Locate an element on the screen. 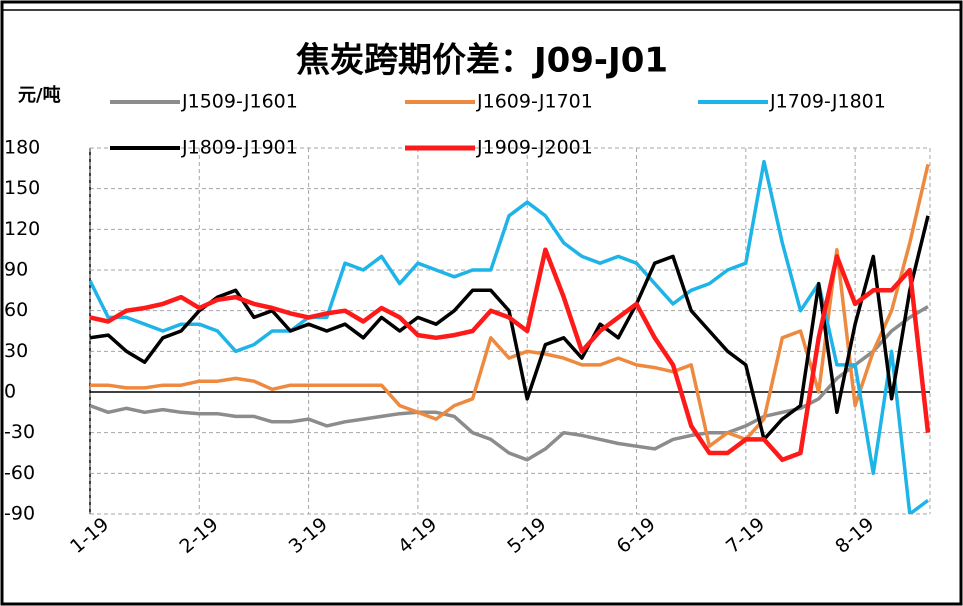  y-tick-label: 90 is located at coordinates (16, 270).